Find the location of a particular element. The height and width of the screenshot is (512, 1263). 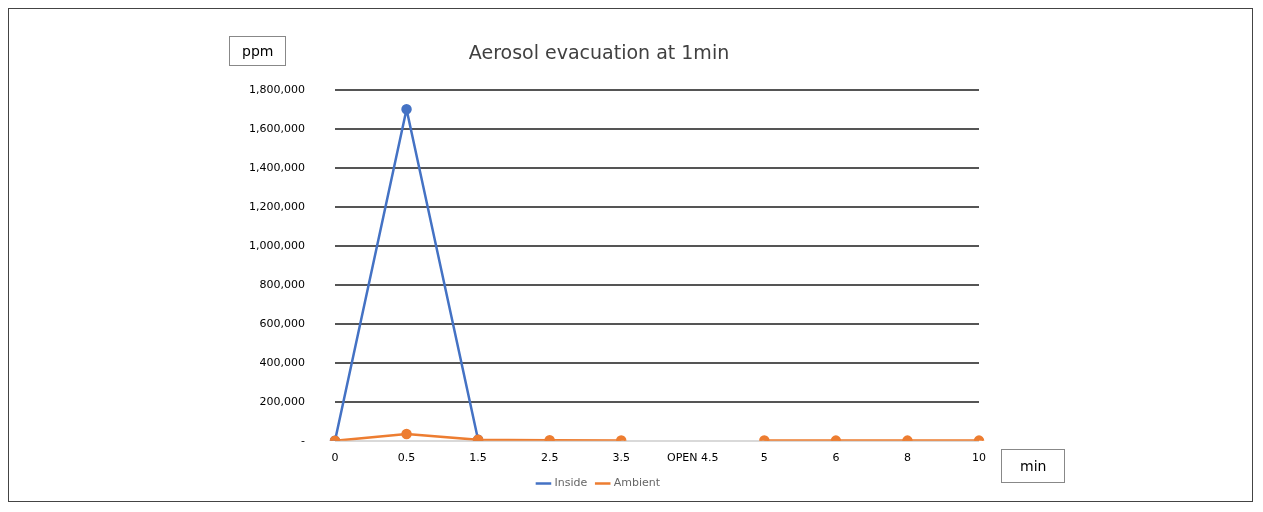

y-tick-label: 600,000 is located at coordinates (282, 323).